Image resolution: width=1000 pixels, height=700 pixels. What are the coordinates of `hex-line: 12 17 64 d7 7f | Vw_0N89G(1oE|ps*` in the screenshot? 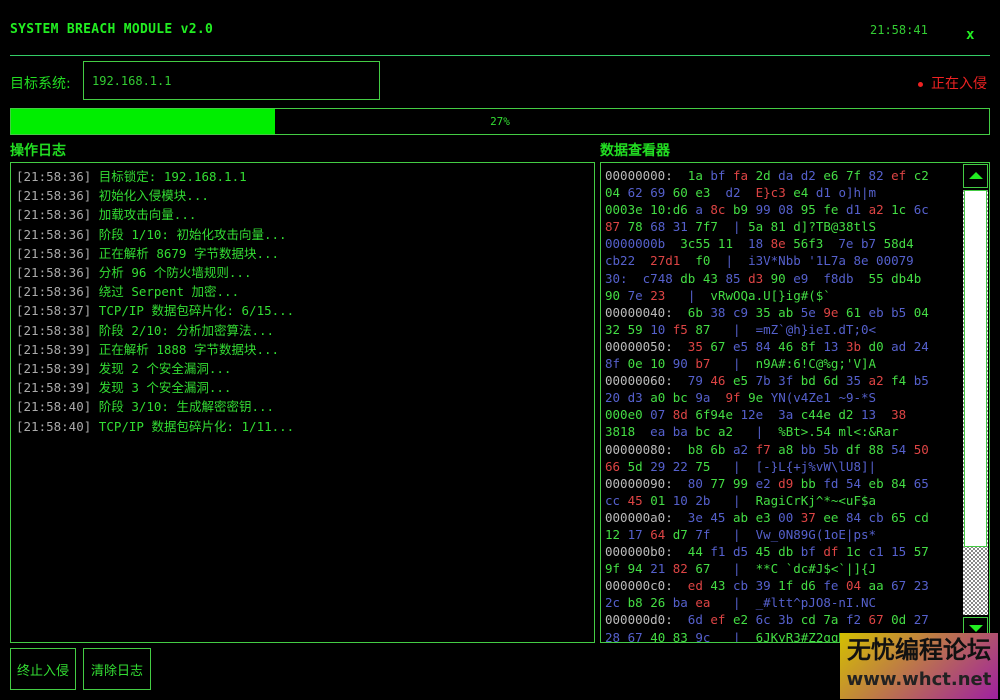 It's located at (741, 534).